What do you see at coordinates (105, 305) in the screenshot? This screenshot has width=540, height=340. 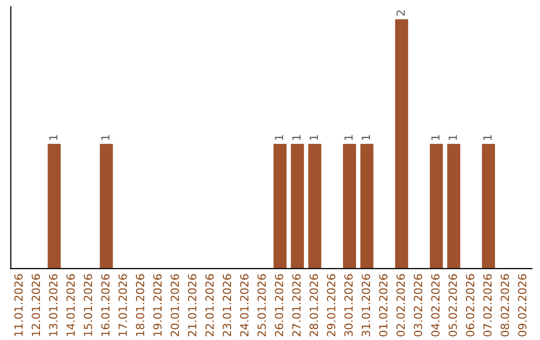 I see `x-tick-label: 16.01.2026` at bounding box center [105, 305].